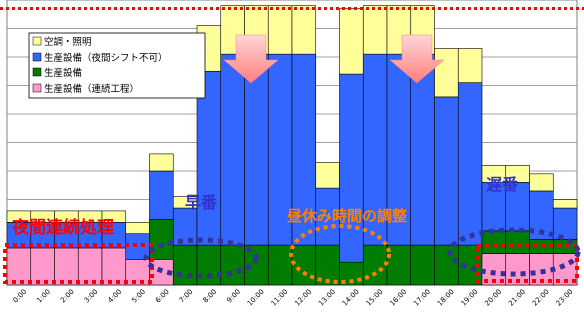  What do you see at coordinates (502, 184) in the screenshot?
I see `annotation-late-shift: 遅番` at bounding box center [502, 184].